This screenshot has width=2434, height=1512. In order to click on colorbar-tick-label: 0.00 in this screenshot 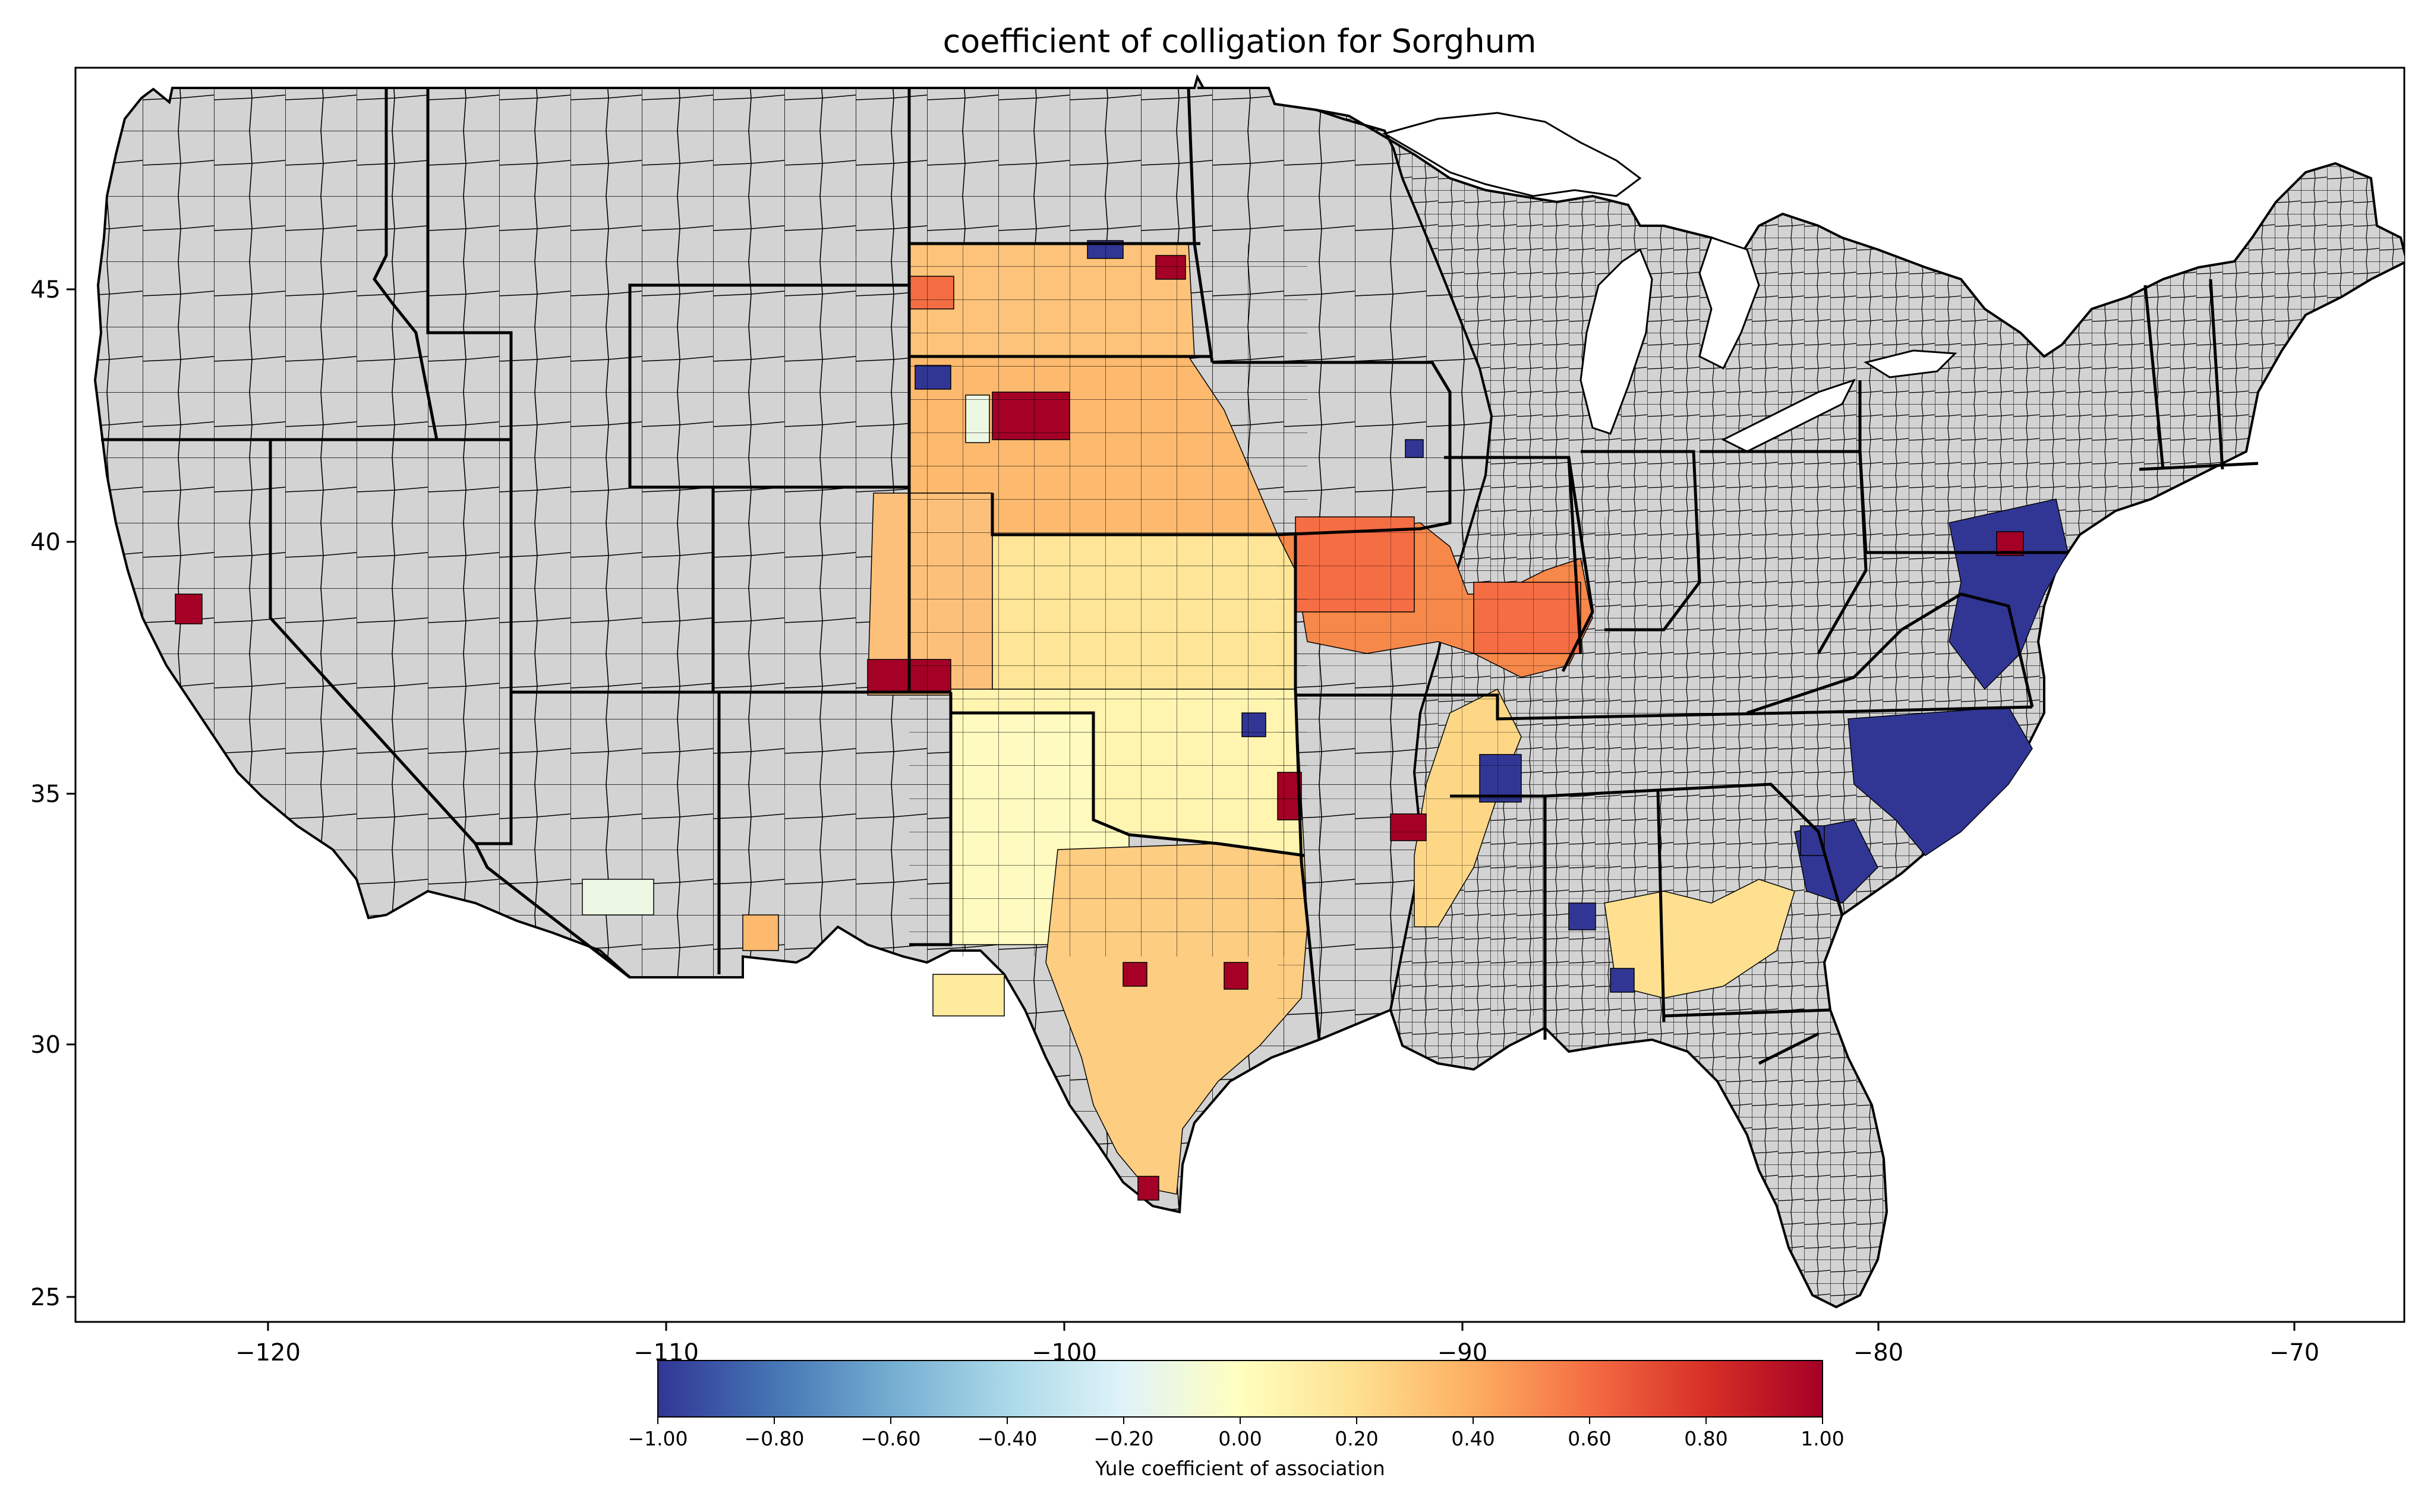, I will do `click(1240, 1438)`.